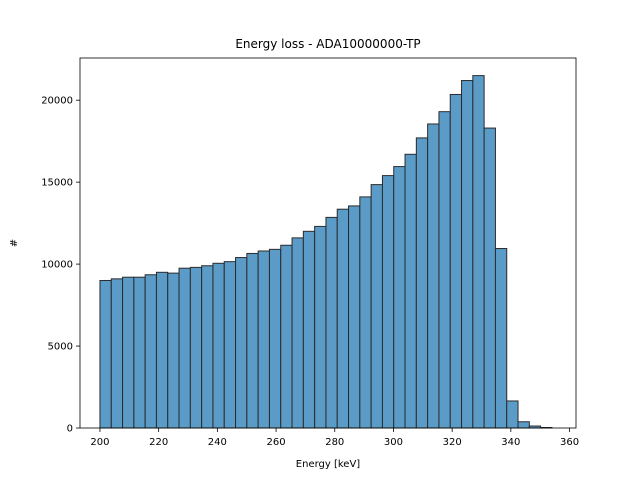  I want to click on y-tick-label: 10000, so click(57, 265).